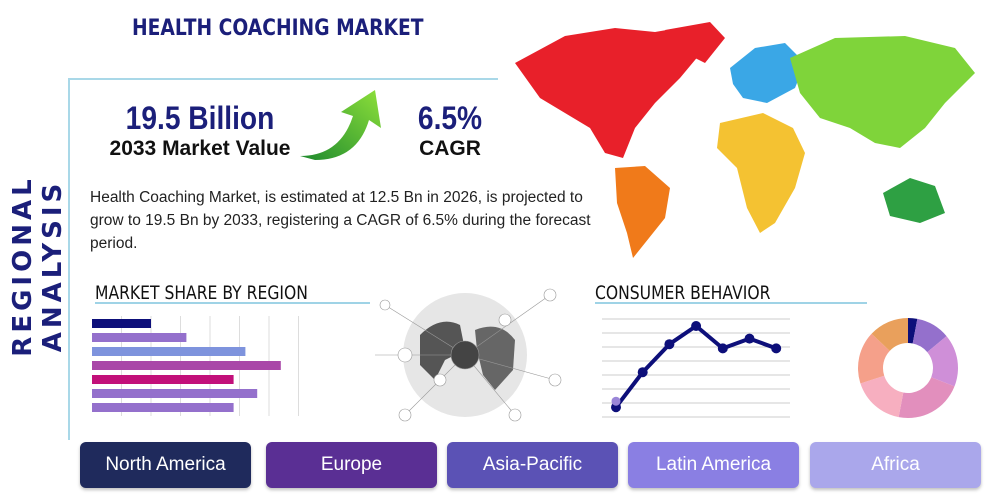 This screenshot has width=1000, height=500. What do you see at coordinates (38, 266) in the screenshot?
I see `side-title: REGIONAL ANALYSIS` at bounding box center [38, 266].